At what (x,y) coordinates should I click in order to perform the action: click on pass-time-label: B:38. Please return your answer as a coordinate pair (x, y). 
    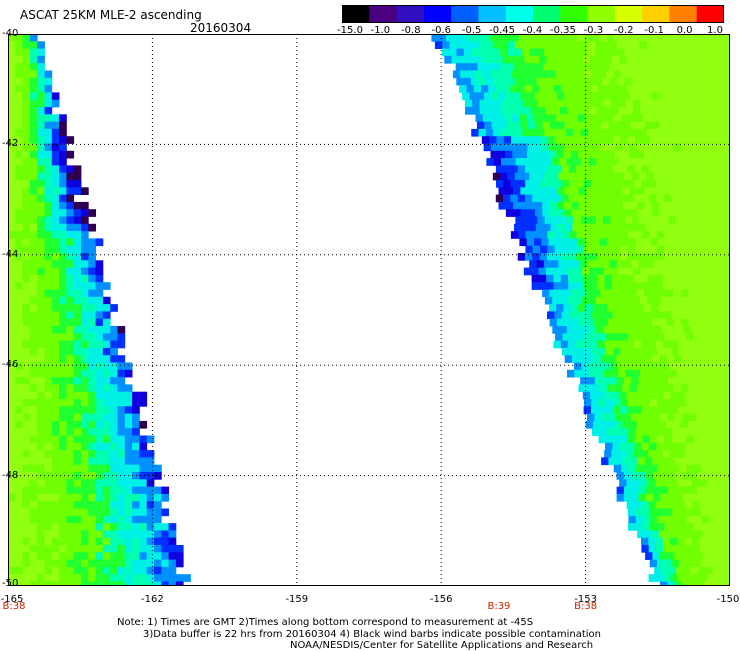
    Looking at the image, I should click on (585, 606).